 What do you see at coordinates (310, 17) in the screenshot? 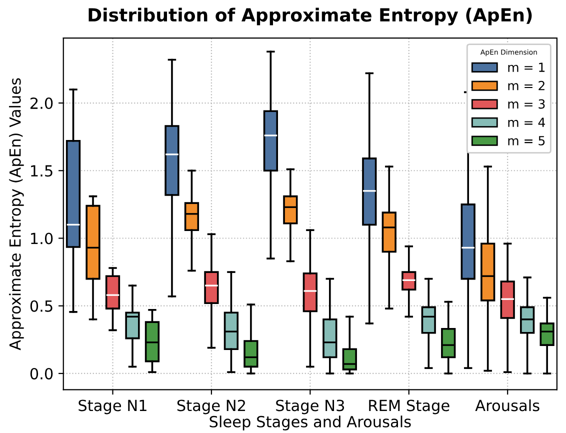
I see `chart-title: Distribution of Approximate Entropy (ApEn)` at bounding box center [310, 17].